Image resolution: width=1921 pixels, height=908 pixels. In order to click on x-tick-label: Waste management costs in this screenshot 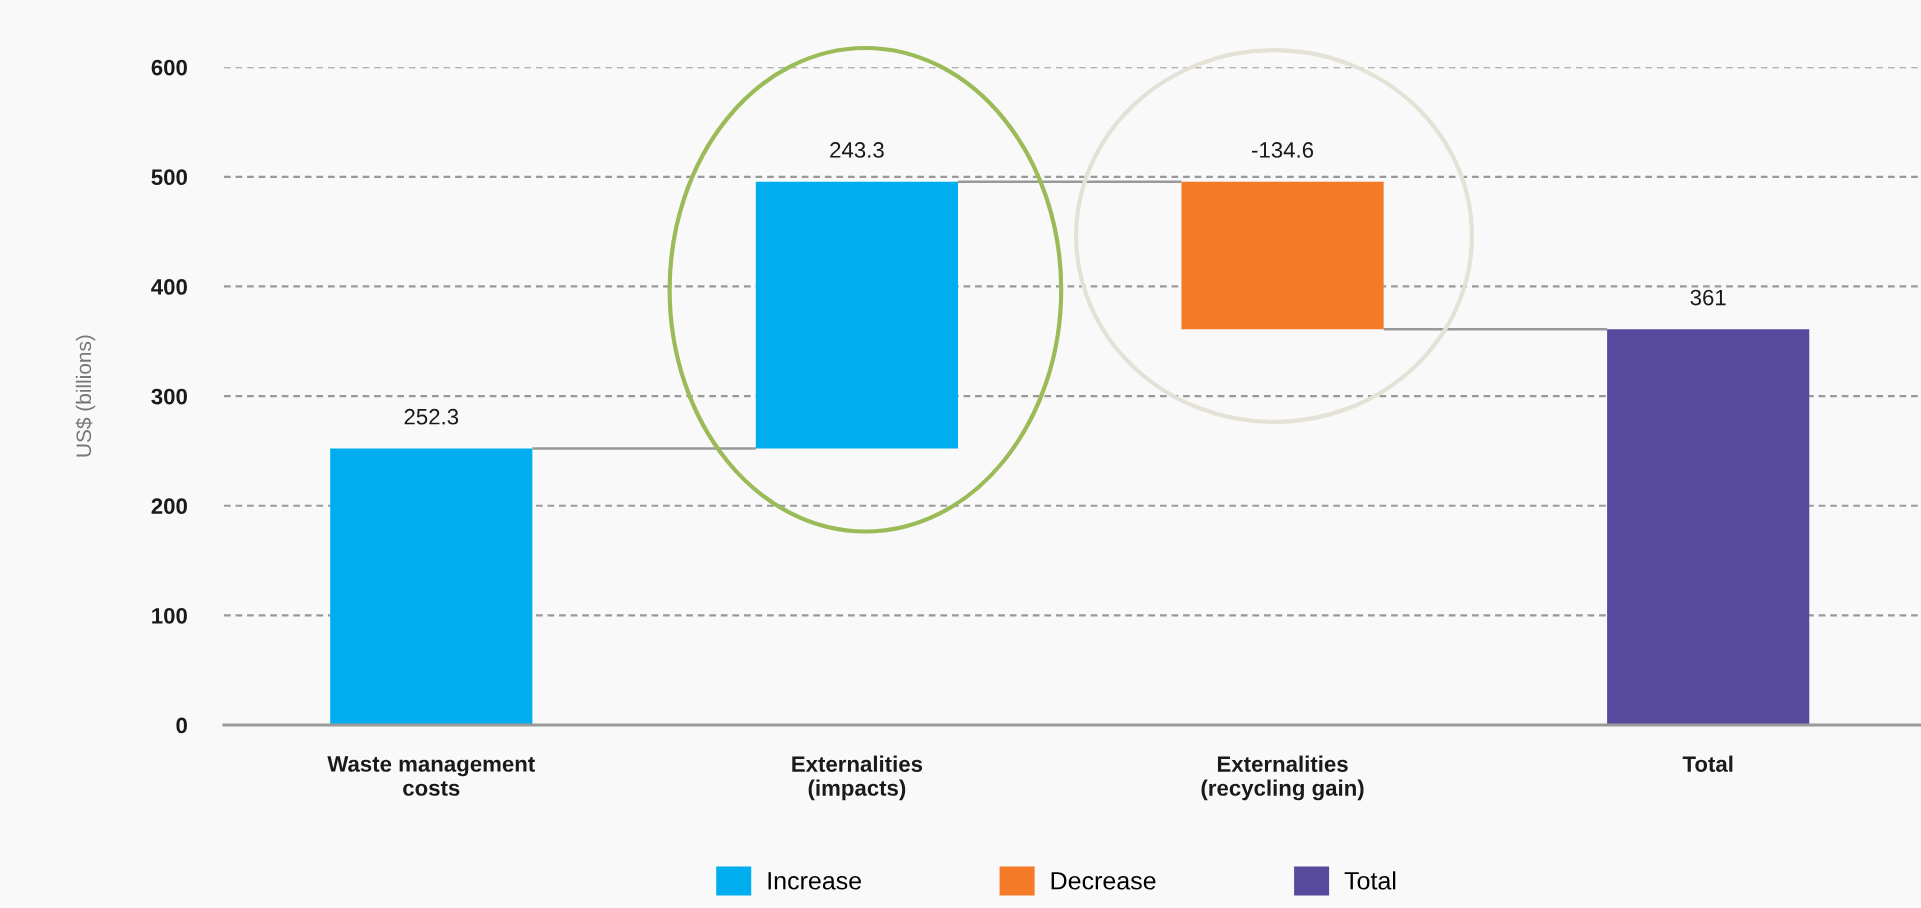, I will do `click(431, 776)`.